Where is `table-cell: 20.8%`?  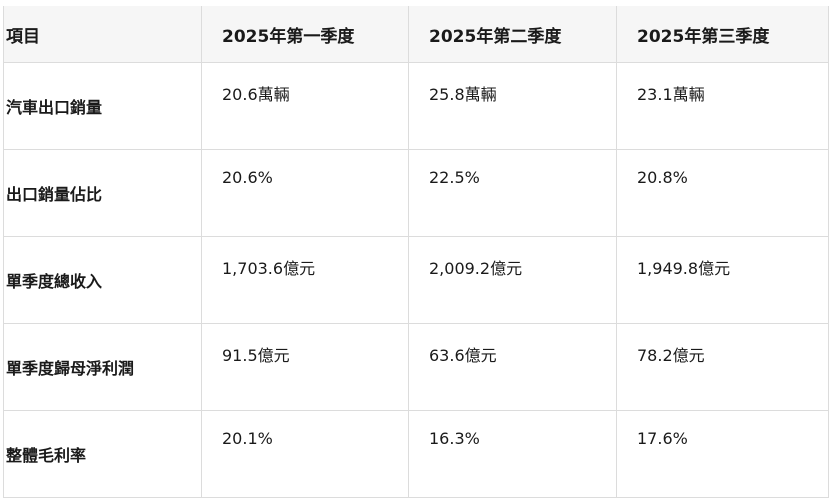
table-cell: 20.8% is located at coordinates (722, 193).